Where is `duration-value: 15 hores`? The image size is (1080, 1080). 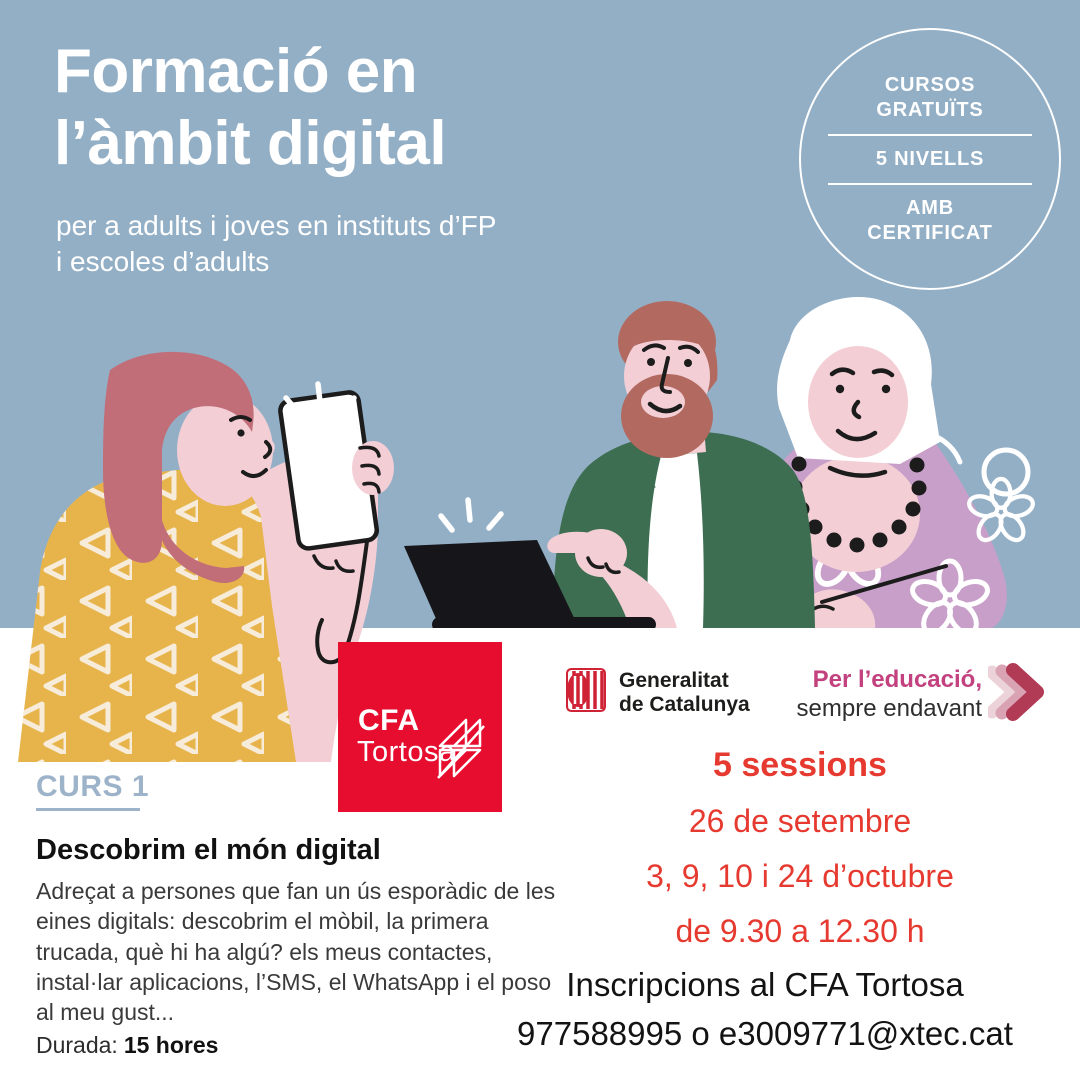 duration-value: 15 hores is located at coordinates (171, 1045).